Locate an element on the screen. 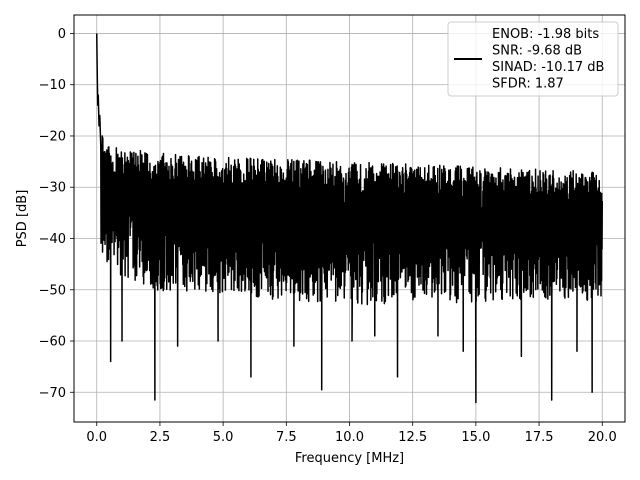  x-axis-ticks: 0.0 2.5 5.0 7.5 10.0 12.5 15.0 17.5 20.0 is located at coordinates (351, 433).